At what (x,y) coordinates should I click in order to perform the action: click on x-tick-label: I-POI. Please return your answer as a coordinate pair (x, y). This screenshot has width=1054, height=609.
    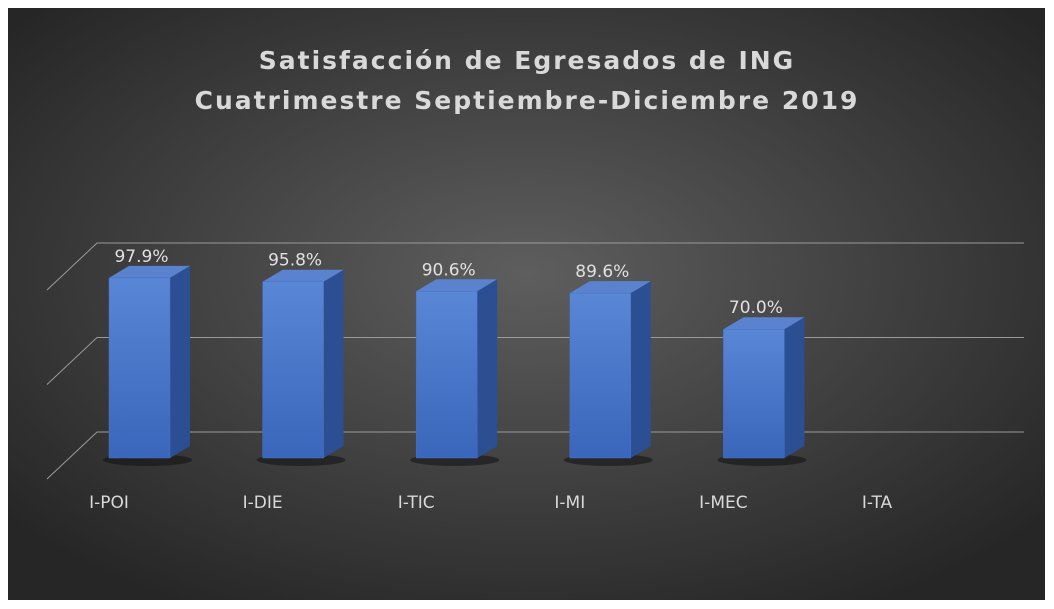
    Looking at the image, I should click on (109, 503).